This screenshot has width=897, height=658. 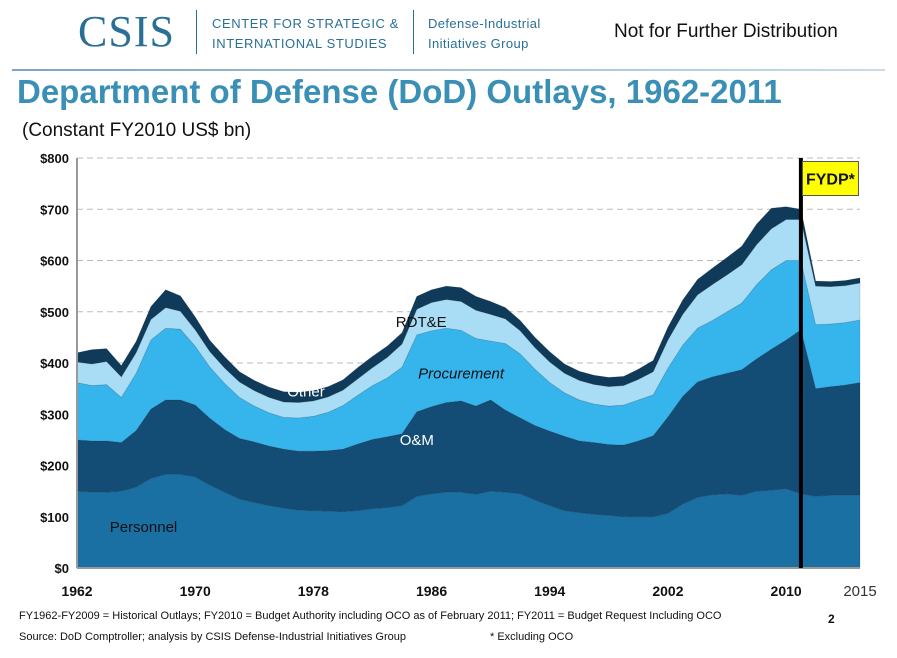 I want to click on y-tick-label: $400, so click(x=54, y=363).